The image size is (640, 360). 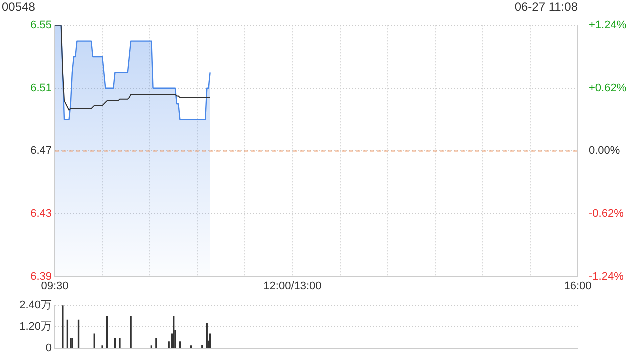 I want to click on y-tick-label: 6.55, so click(x=41, y=26).